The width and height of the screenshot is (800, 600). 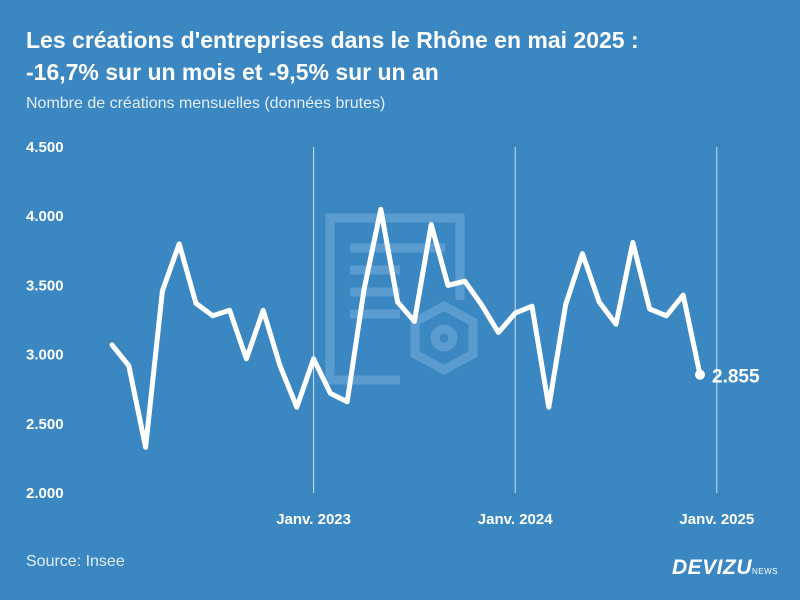 I want to click on brand-logo: DEVIZUNEWS, so click(x=725, y=568).